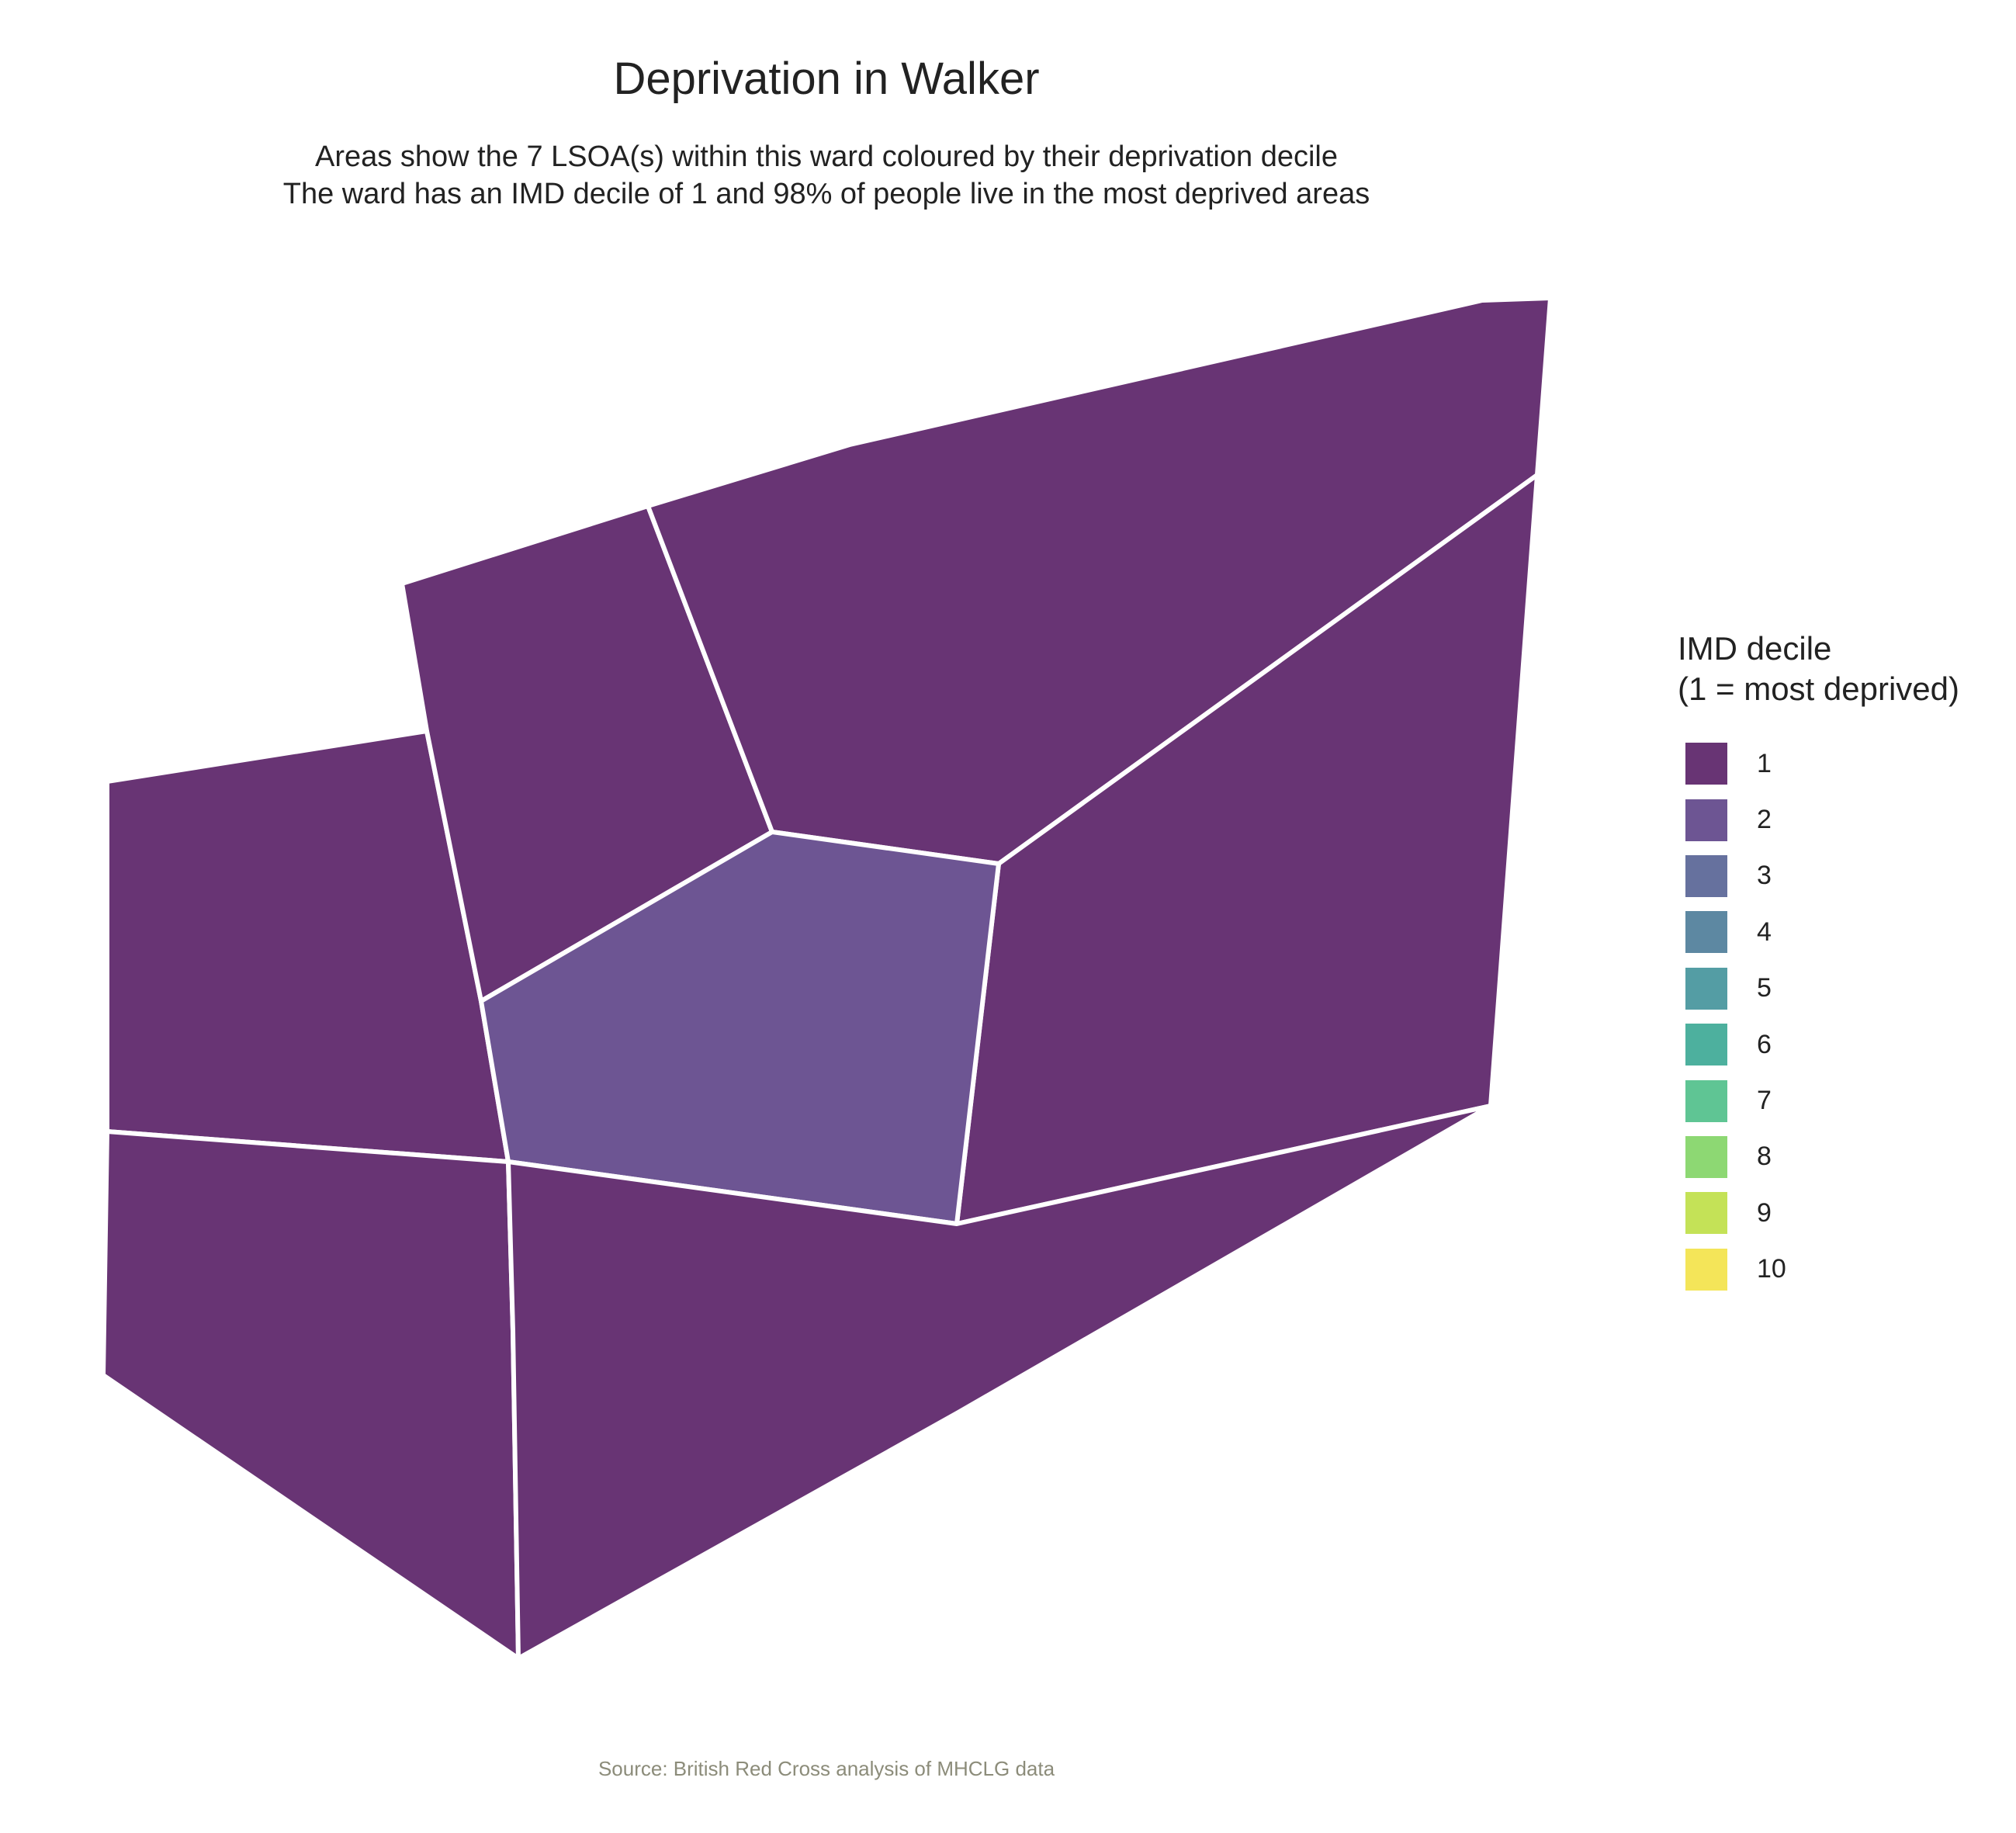  Describe the element at coordinates (1819, 989) in the screenshot. I see `legend-item-5: 5` at that location.